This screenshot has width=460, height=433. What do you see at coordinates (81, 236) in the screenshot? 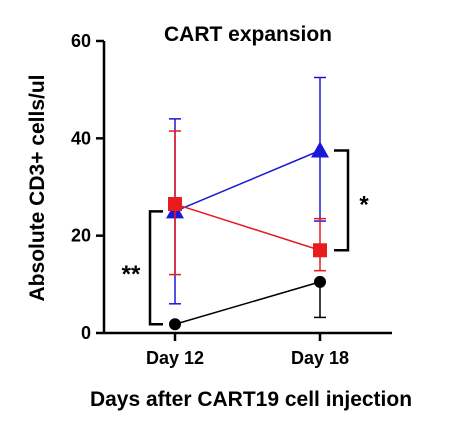
I see `y-tick-label: 20` at bounding box center [81, 236].